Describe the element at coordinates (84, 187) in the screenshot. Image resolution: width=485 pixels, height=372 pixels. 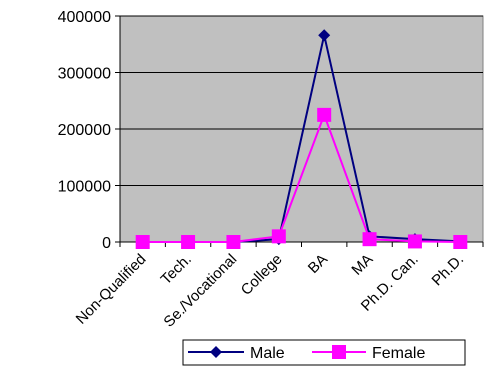
I see `y-tick-label: 100000` at that location.